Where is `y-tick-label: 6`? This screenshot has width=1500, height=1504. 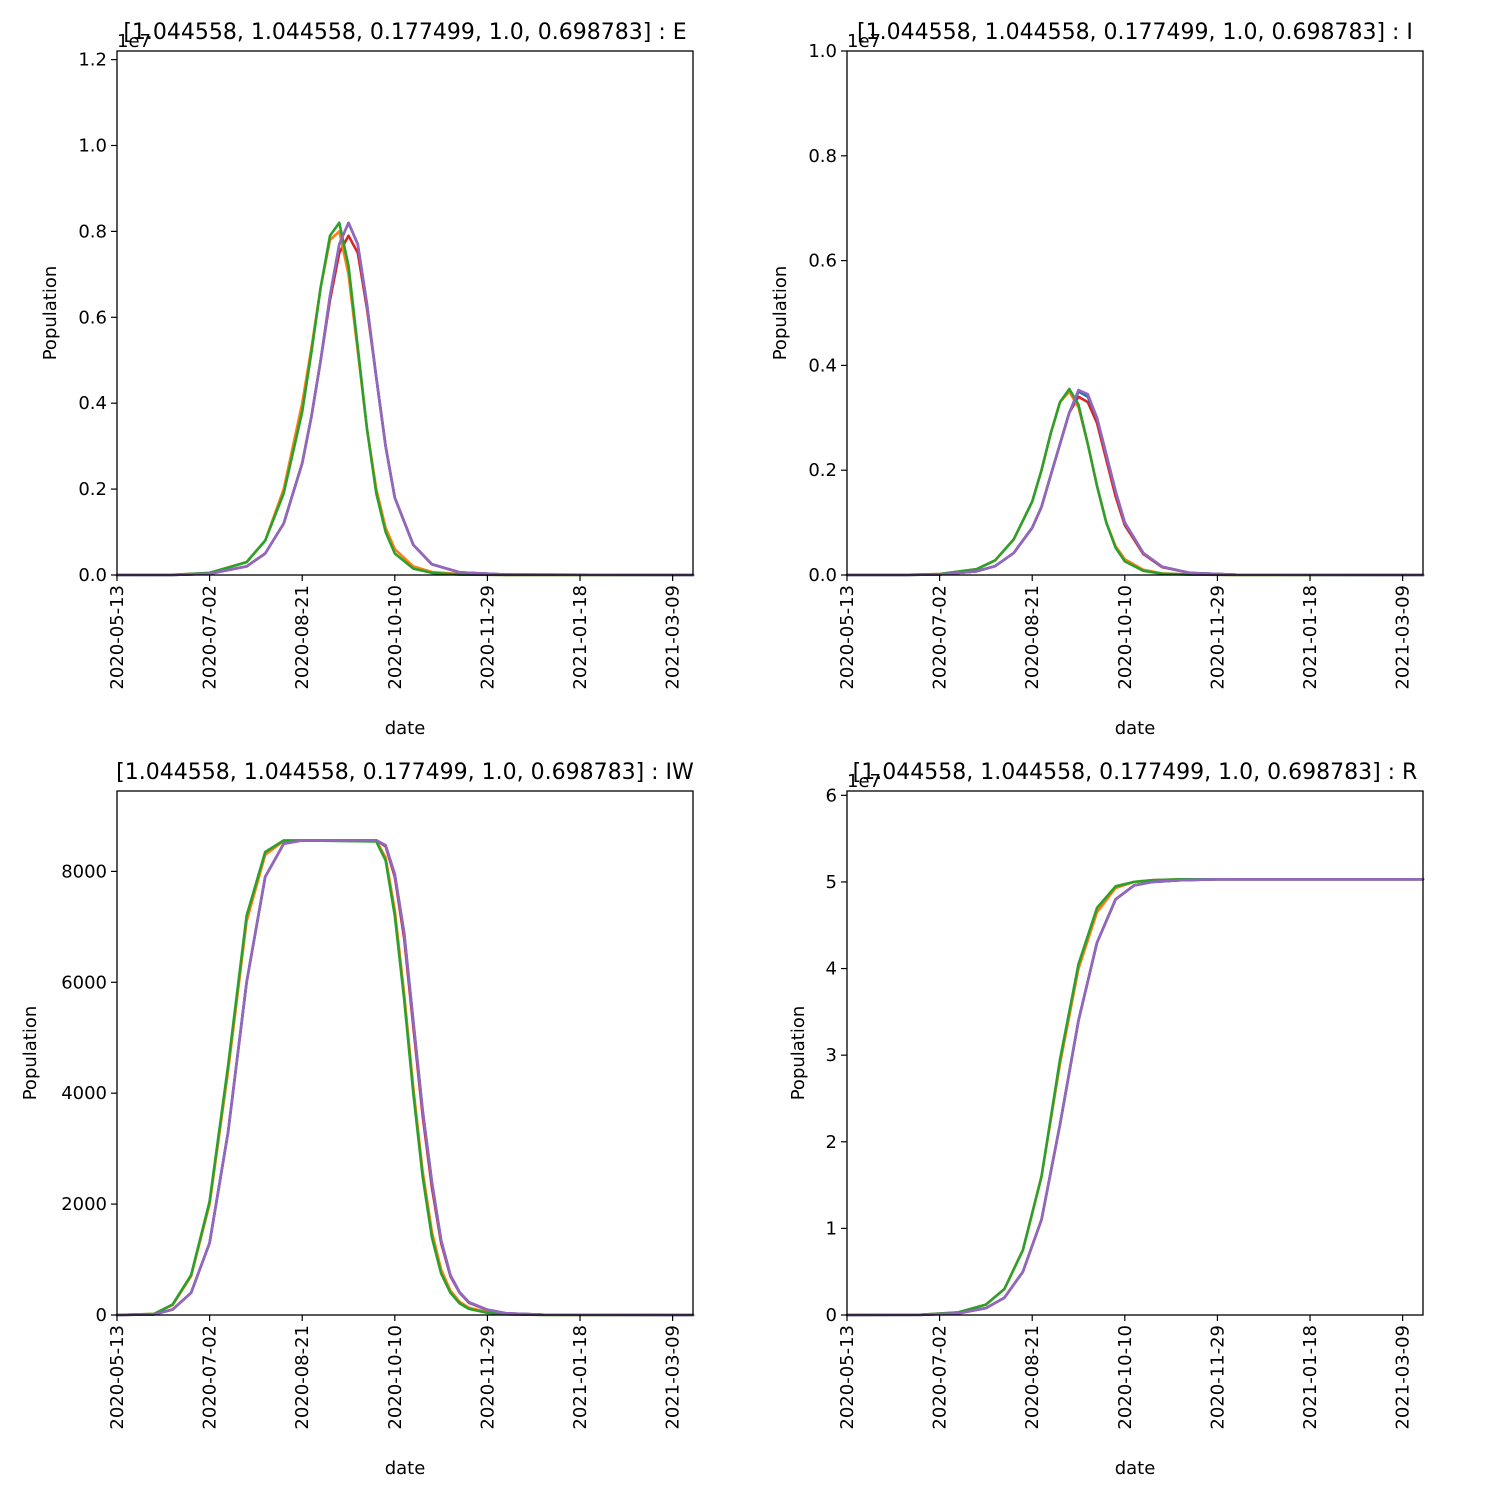 y-tick-label: 6 is located at coordinates (831, 795).